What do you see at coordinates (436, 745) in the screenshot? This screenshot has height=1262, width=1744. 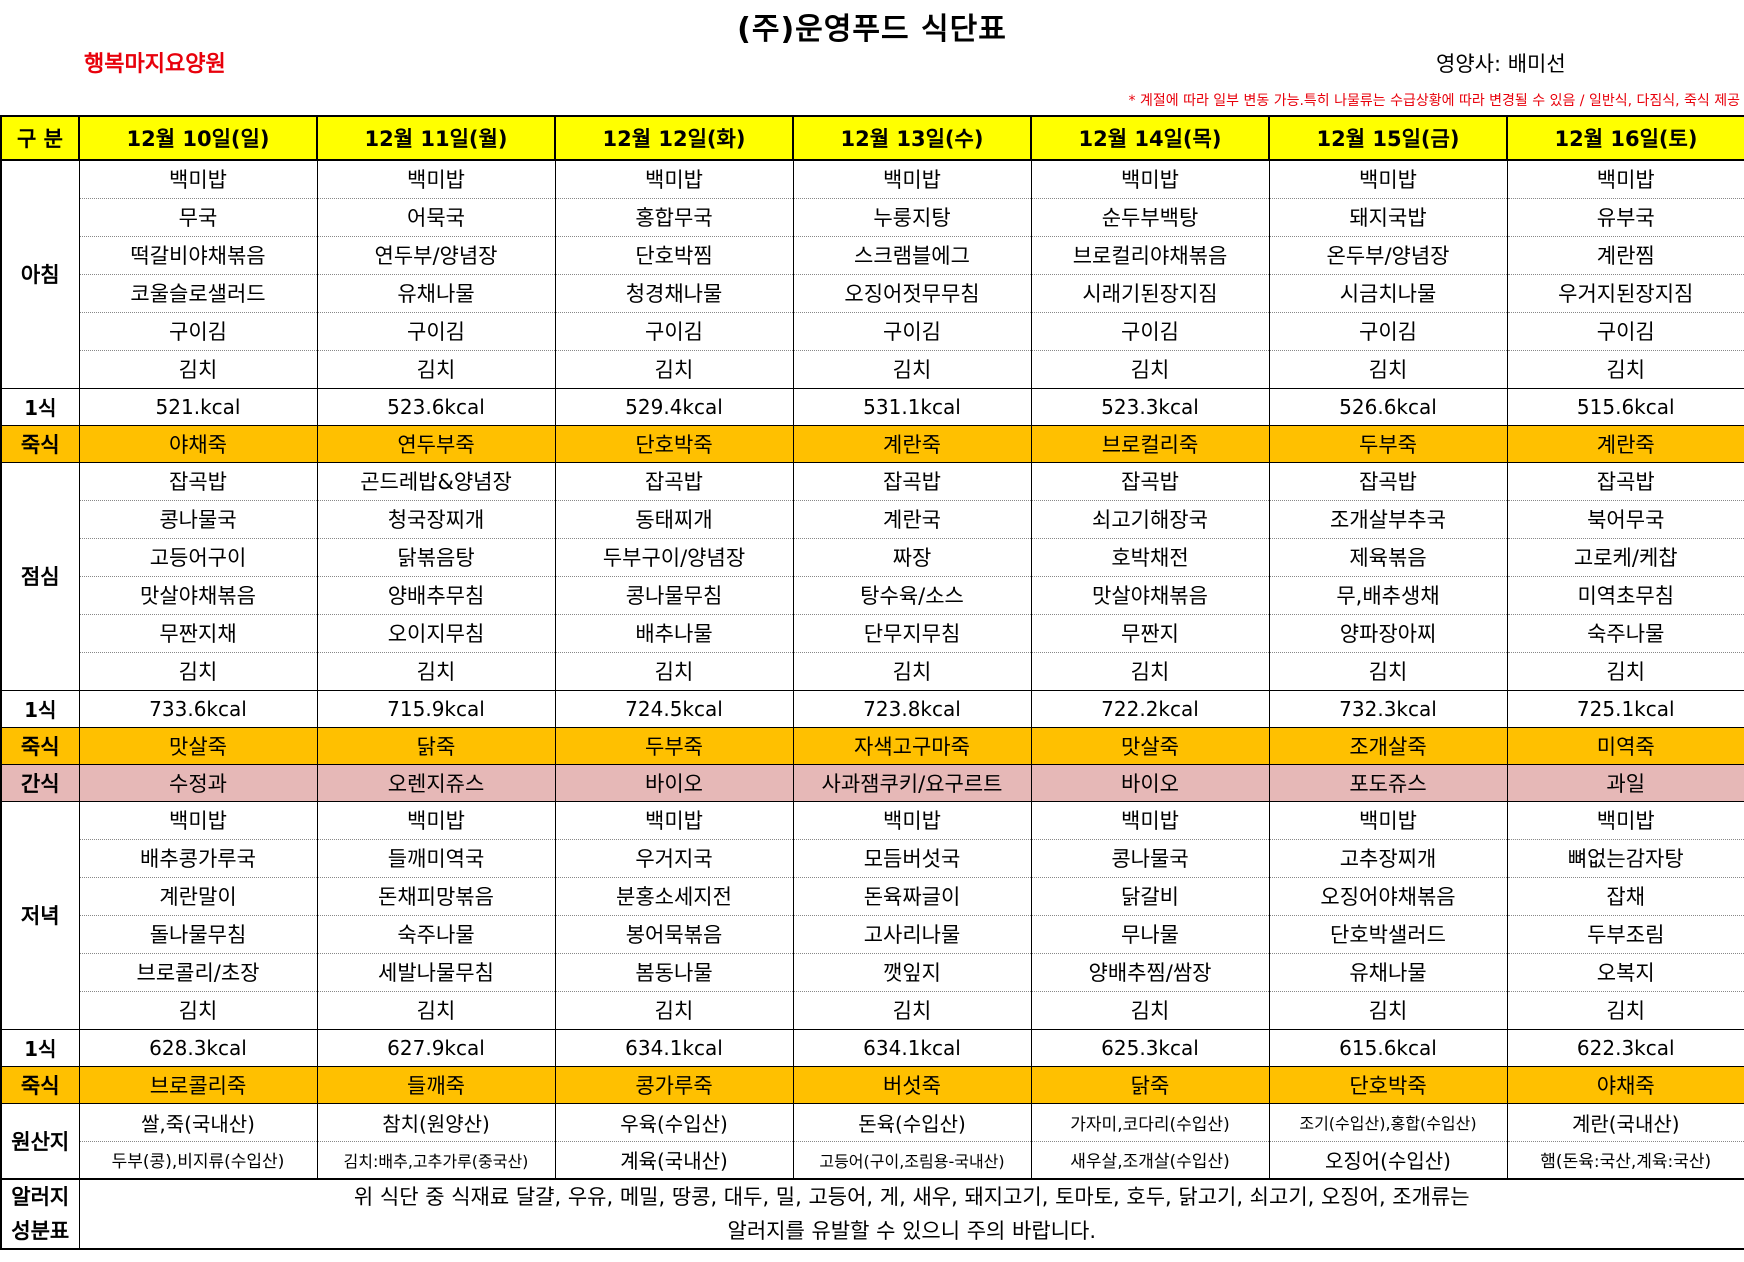 I see `porridge-item: 닭죽` at bounding box center [436, 745].